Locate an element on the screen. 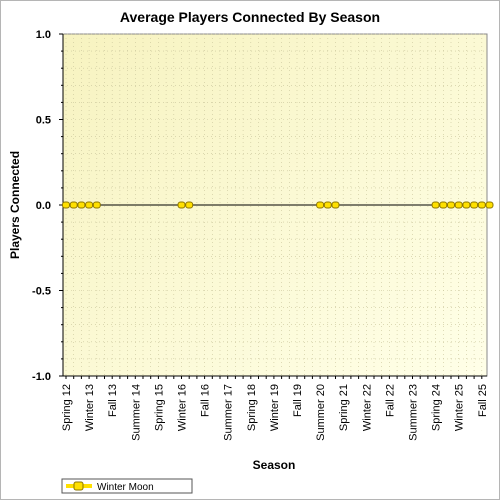 This screenshot has height=500, width=500. legend: Winter Moon is located at coordinates (127, 486).